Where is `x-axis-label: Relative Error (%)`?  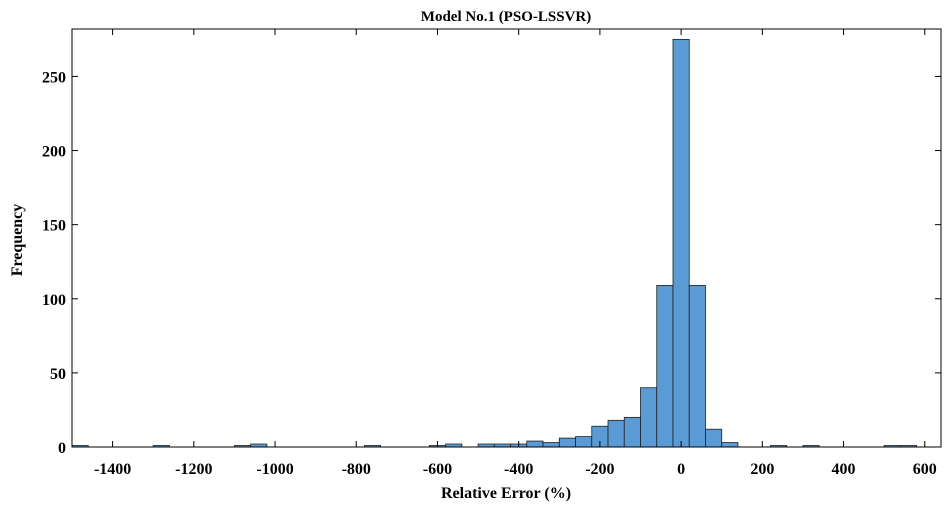 x-axis-label: Relative Error (%) is located at coordinates (506, 493).